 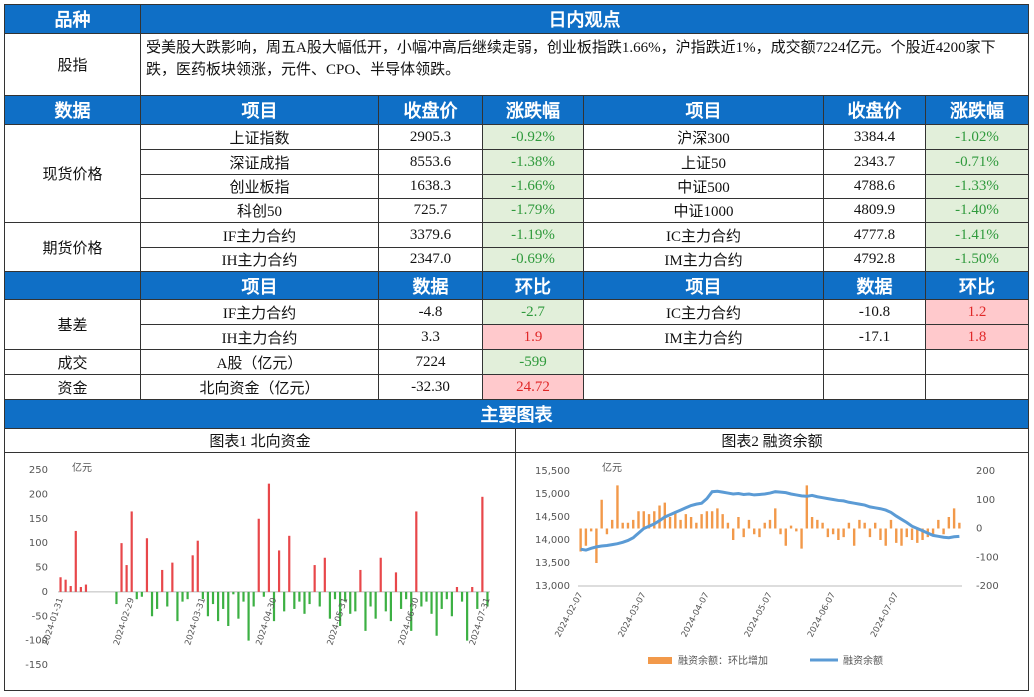 What do you see at coordinates (703, 137) in the screenshot?
I see `table-cell: 沪深300` at bounding box center [703, 137].